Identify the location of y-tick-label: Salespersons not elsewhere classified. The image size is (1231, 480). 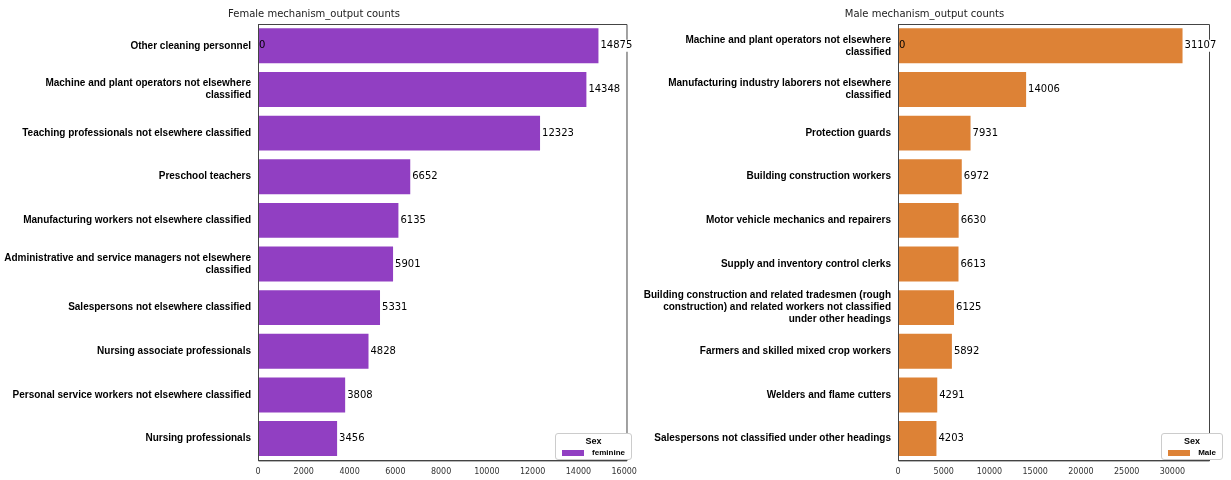
(159, 307).